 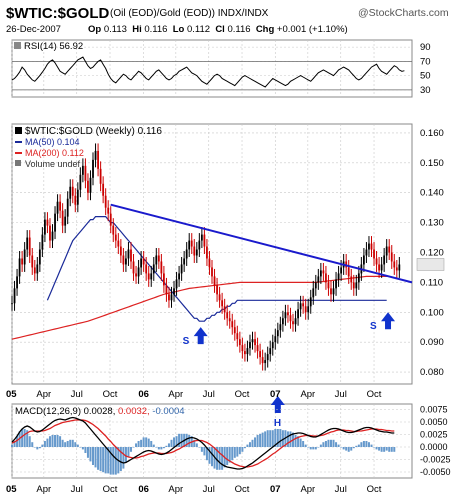 What do you see at coordinates (18, 130) in the screenshot?
I see `price-legend-swatch` at bounding box center [18, 130].